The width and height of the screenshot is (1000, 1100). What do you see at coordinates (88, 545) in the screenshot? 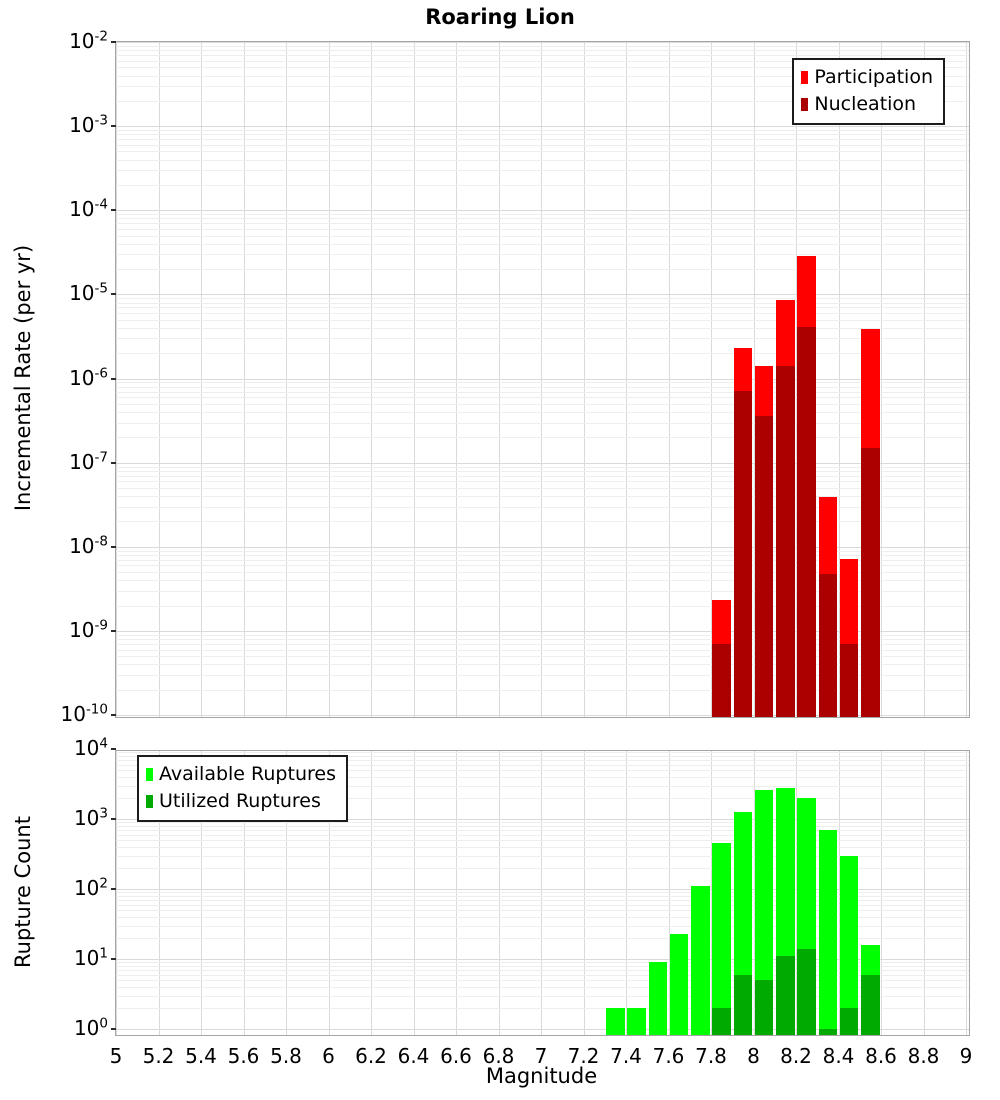
I see `y-tick-label: 10⁻⁸` at bounding box center [88, 545].